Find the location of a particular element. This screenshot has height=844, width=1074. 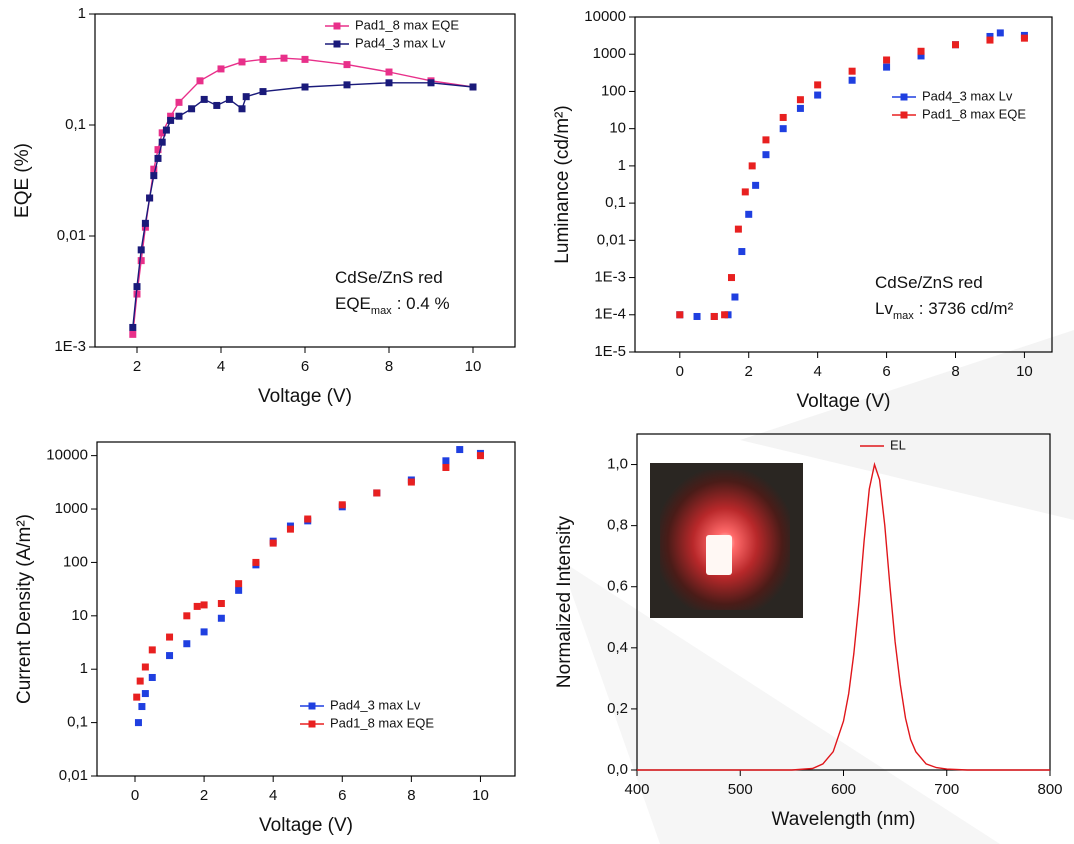

legend-label: Pad4_3 max Lv is located at coordinates (967, 95).